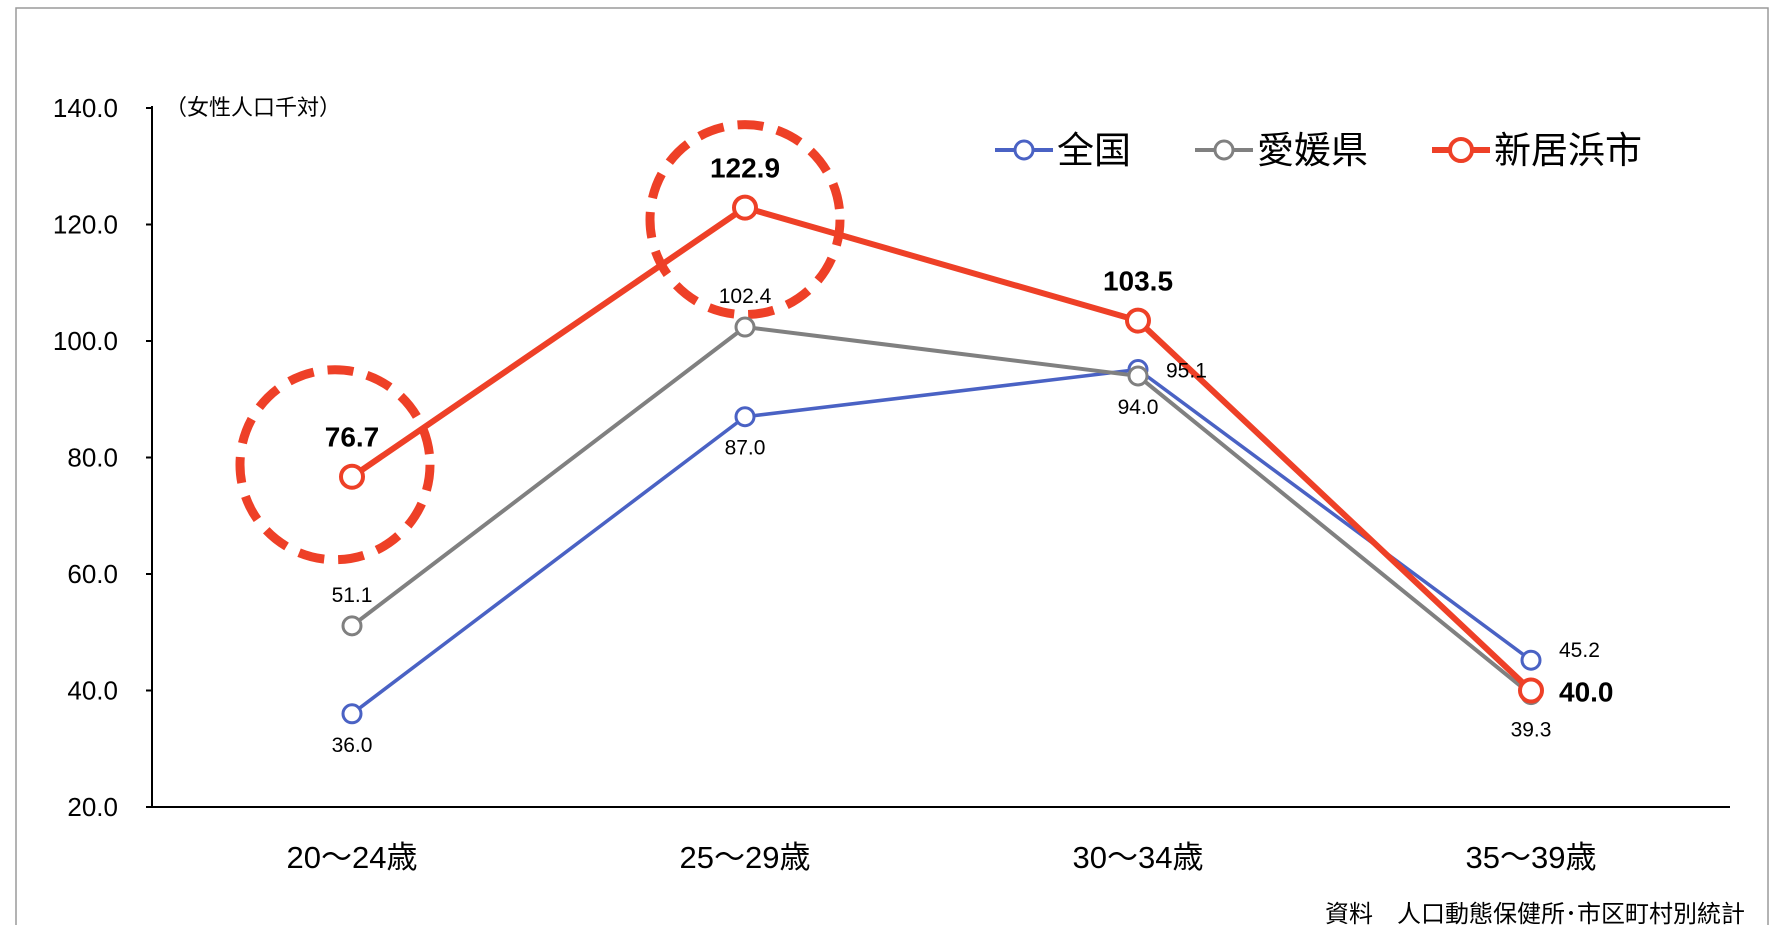 The height and width of the screenshot is (930, 1776). Describe the element at coordinates (92, 574) in the screenshot. I see `y-tick-label: 60.0` at that location.